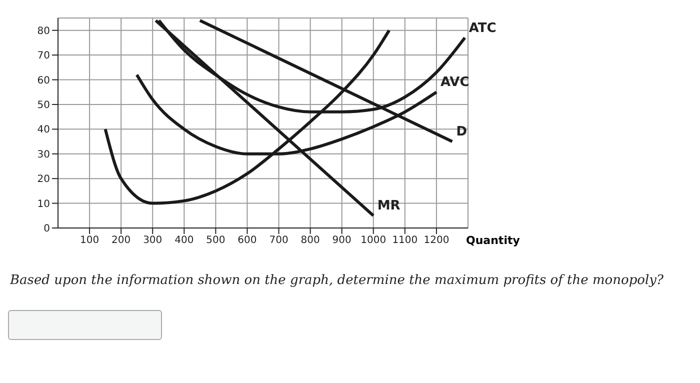 Image resolution: width=700 pixels, height=383 pixels. I want to click on y-tick-label: 80, so click(43, 31).